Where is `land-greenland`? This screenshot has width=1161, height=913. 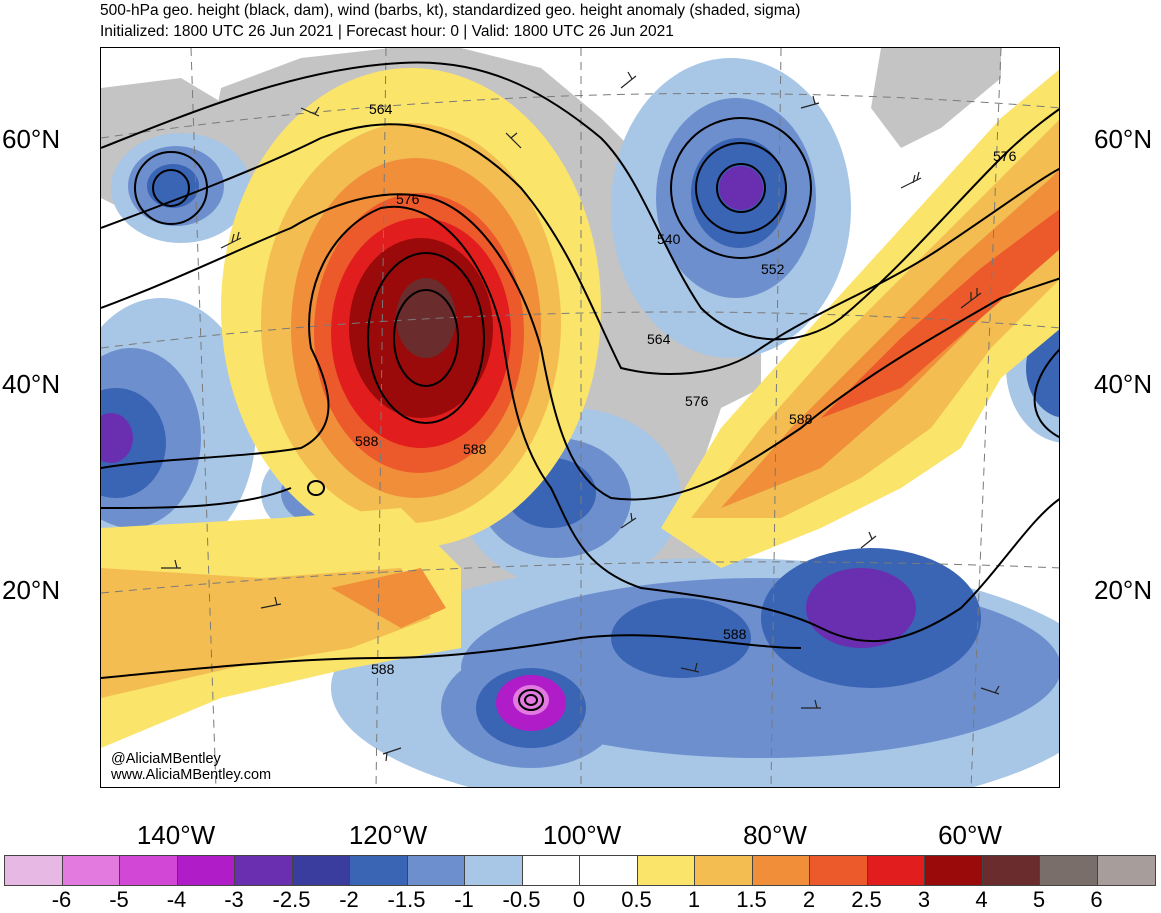 land-greenland is located at coordinates (936, 98).